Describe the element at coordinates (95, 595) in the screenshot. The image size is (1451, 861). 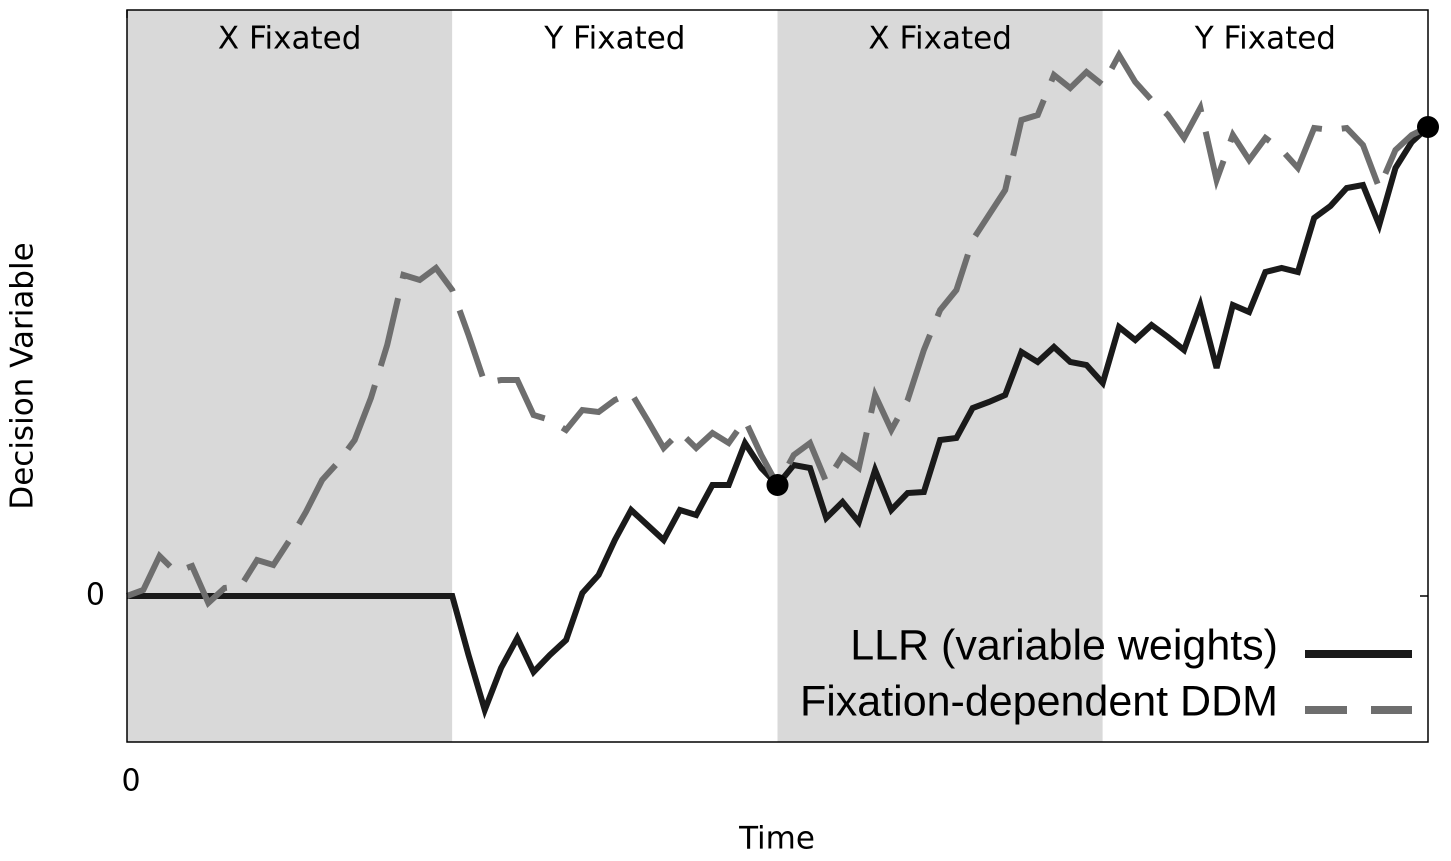
I see `y-tick-label: 0` at that location.